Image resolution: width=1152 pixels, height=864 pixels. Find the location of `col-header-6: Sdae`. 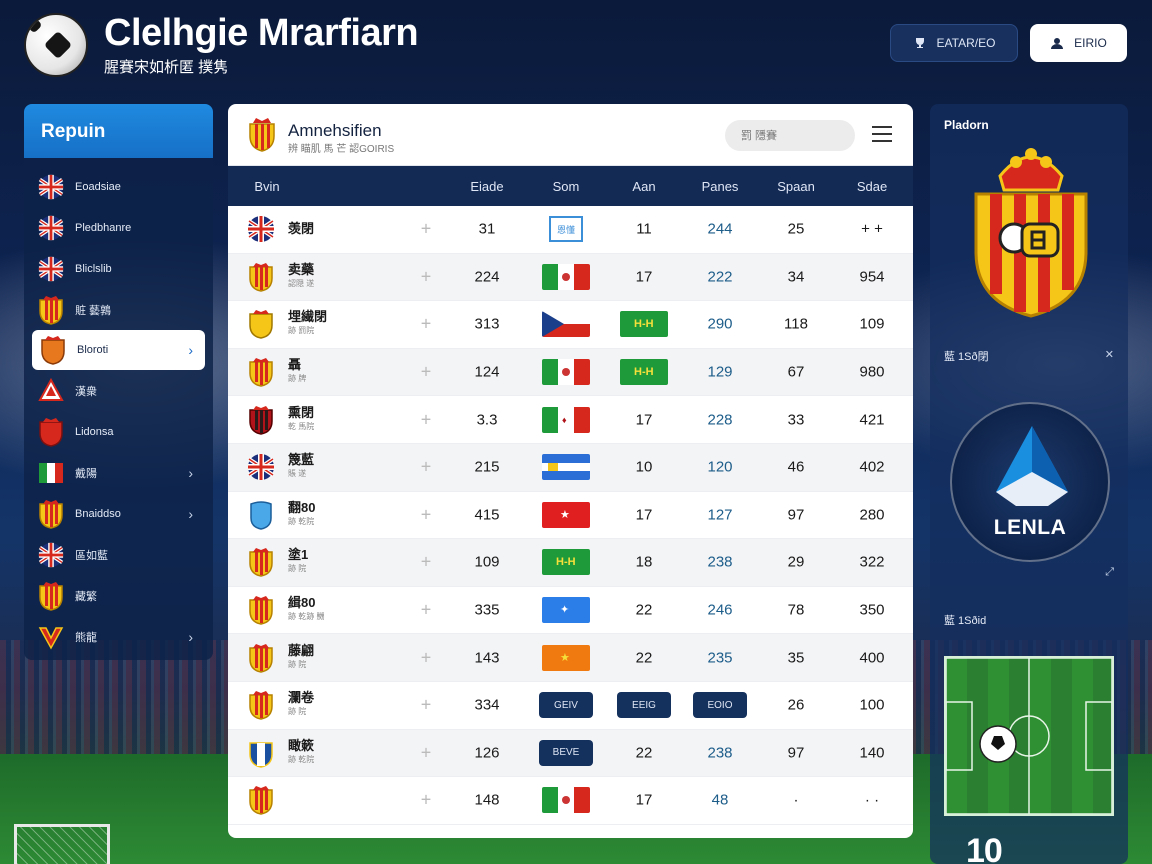

col-header-6: Sdae is located at coordinates (872, 186).